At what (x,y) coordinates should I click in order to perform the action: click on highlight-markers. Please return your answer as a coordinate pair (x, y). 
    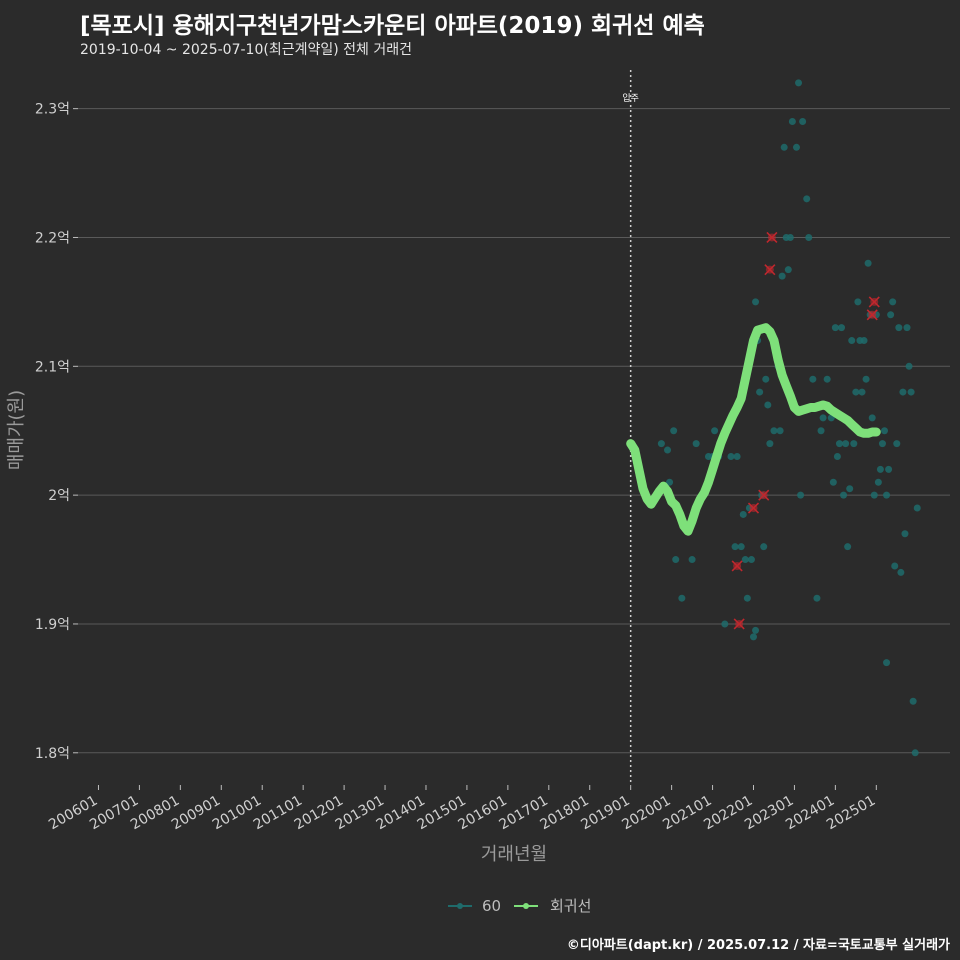
    Looking at the image, I should click on (805, 430).